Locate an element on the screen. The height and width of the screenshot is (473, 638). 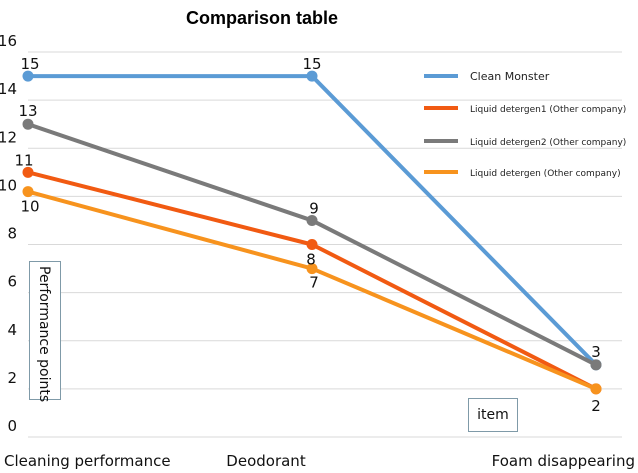
x-axis-title-box: item is located at coordinates (493, 415).